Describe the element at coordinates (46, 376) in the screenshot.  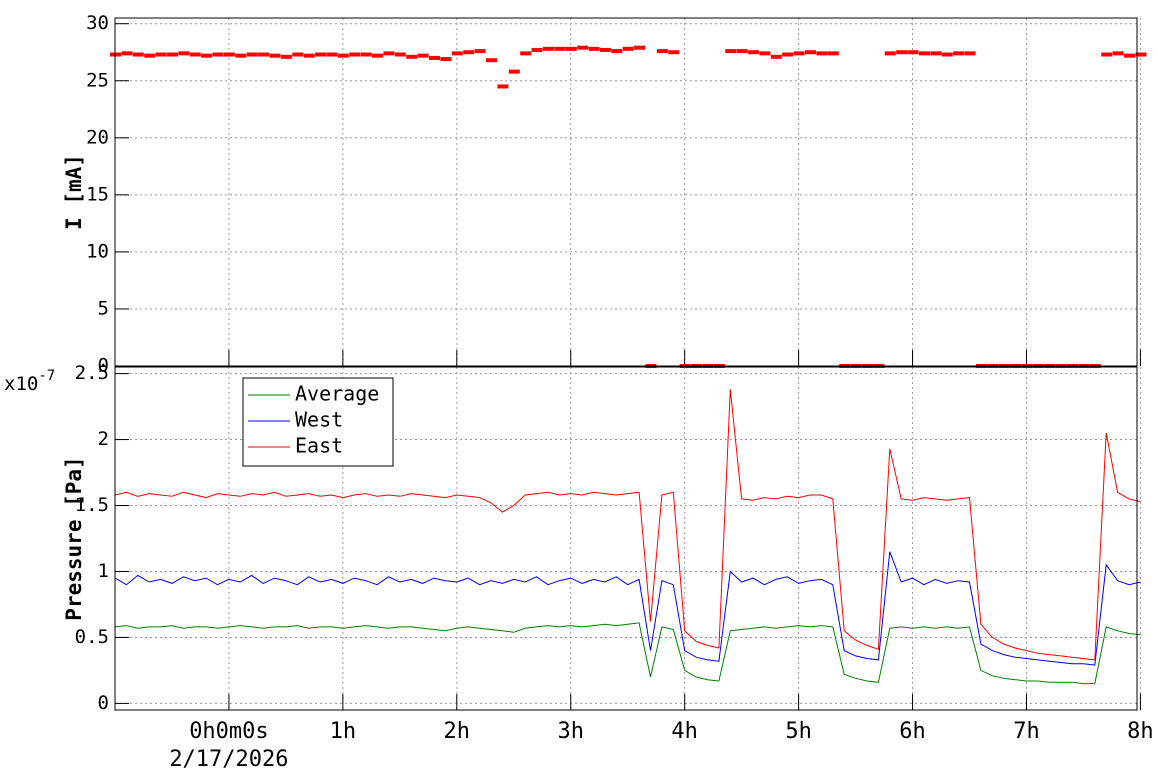
I see `y-multiplier-exponent: -7` at that location.